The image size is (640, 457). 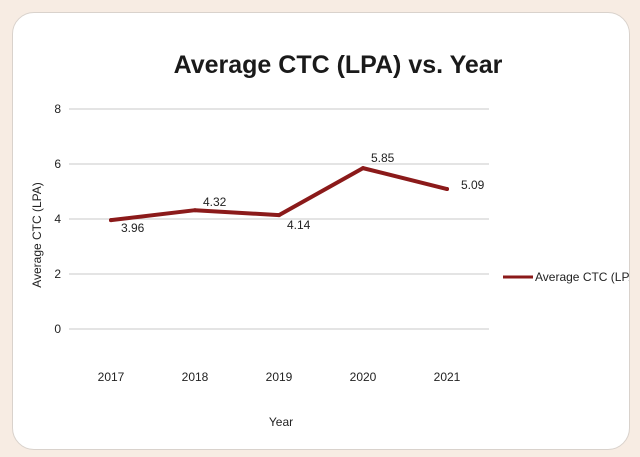 I want to click on y-tick-labels: 0 2 4 6 8, so click(x=57, y=219).